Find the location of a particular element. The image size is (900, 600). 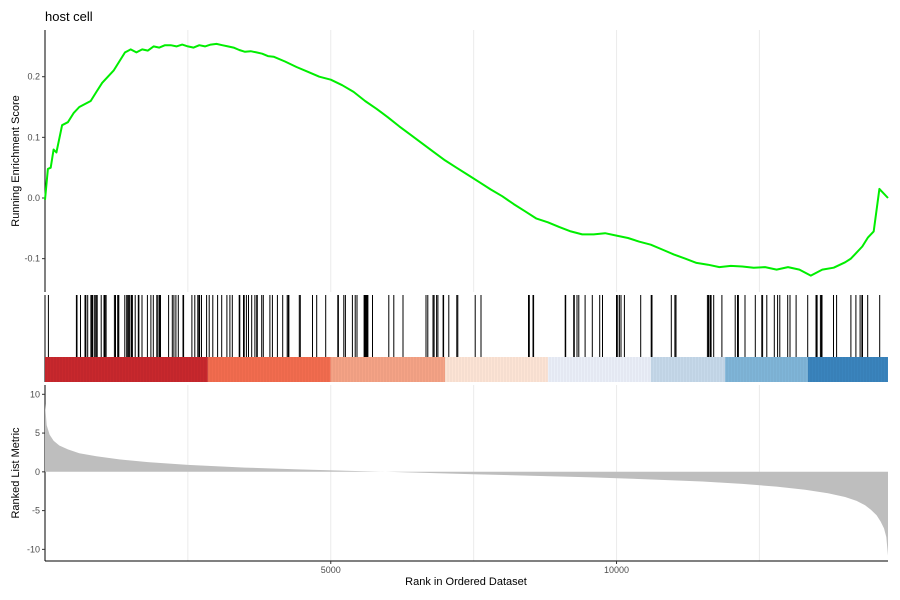

rank-heatmap is located at coordinates (466, 369).